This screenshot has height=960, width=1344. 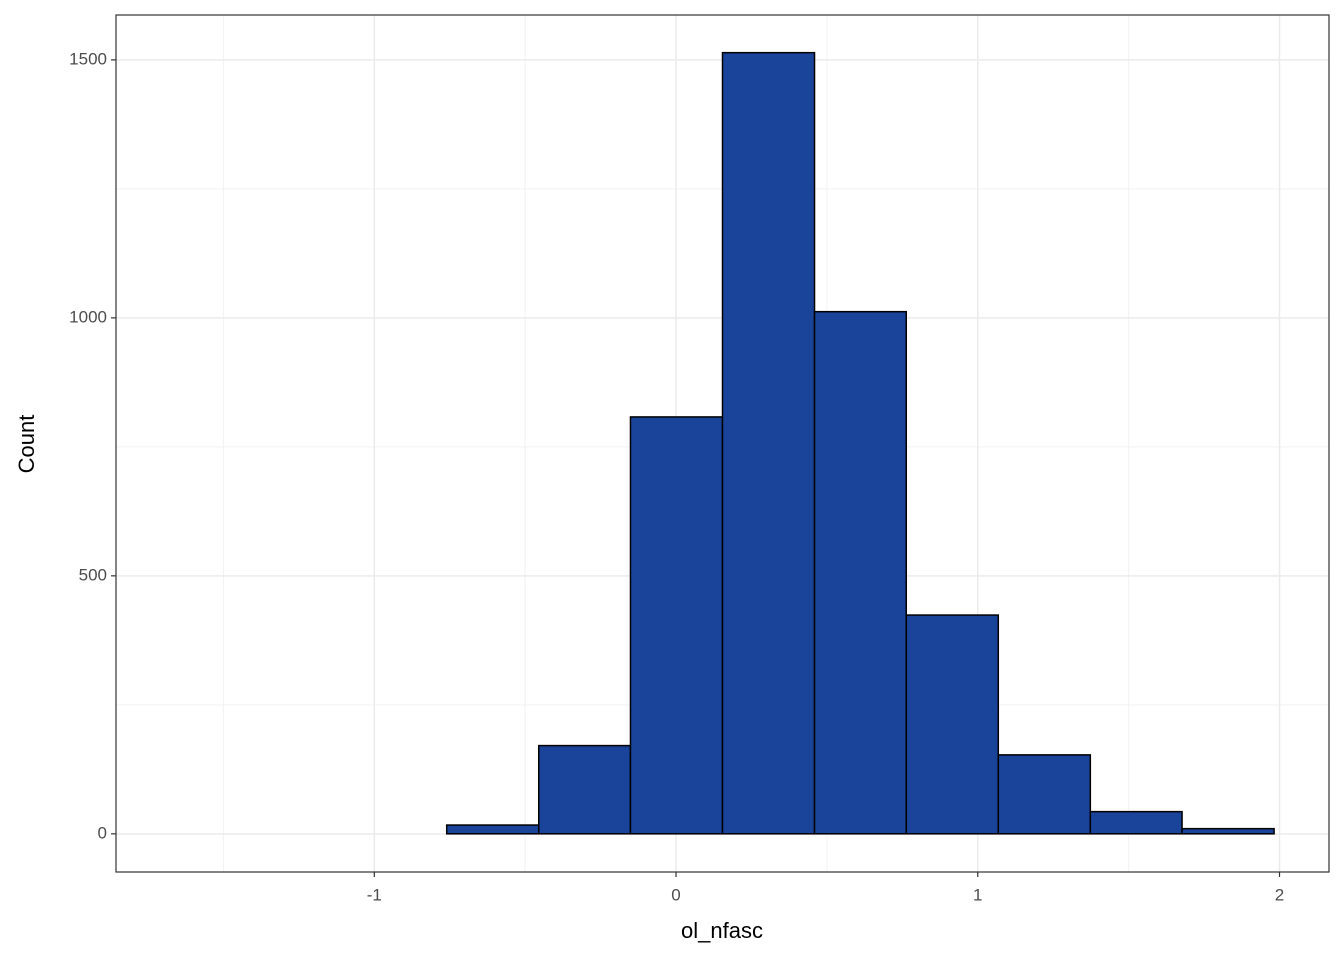 I want to click on x-tick-label: 0, so click(x=675, y=894).